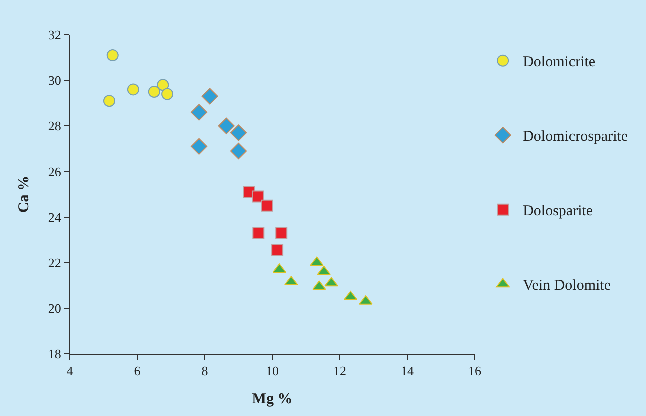 The image size is (646, 416). What do you see at coordinates (575, 137) in the screenshot?
I see `legend-label: Dolomicrosparite` at bounding box center [575, 137].